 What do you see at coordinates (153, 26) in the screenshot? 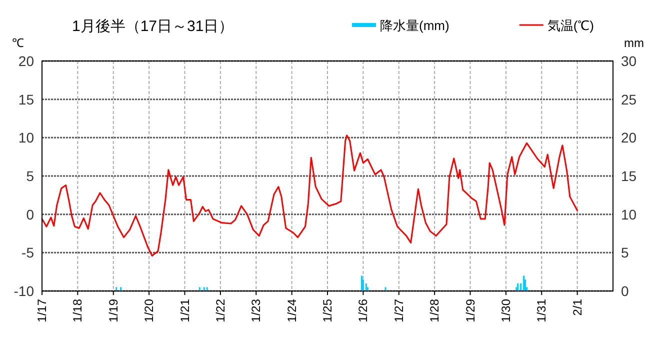
I see `chart-title: 1月後半（17日～31日）` at bounding box center [153, 26].